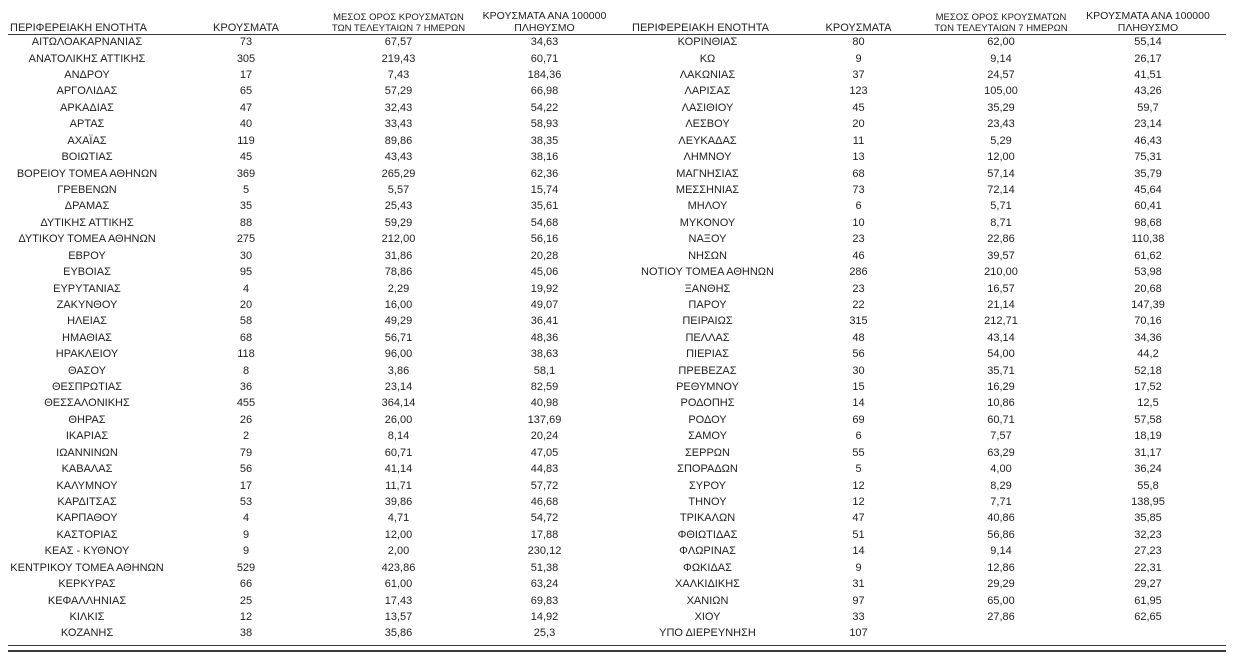 The image size is (1234, 657). I want to click on per100k-value: 58,1, so click(544, 370).